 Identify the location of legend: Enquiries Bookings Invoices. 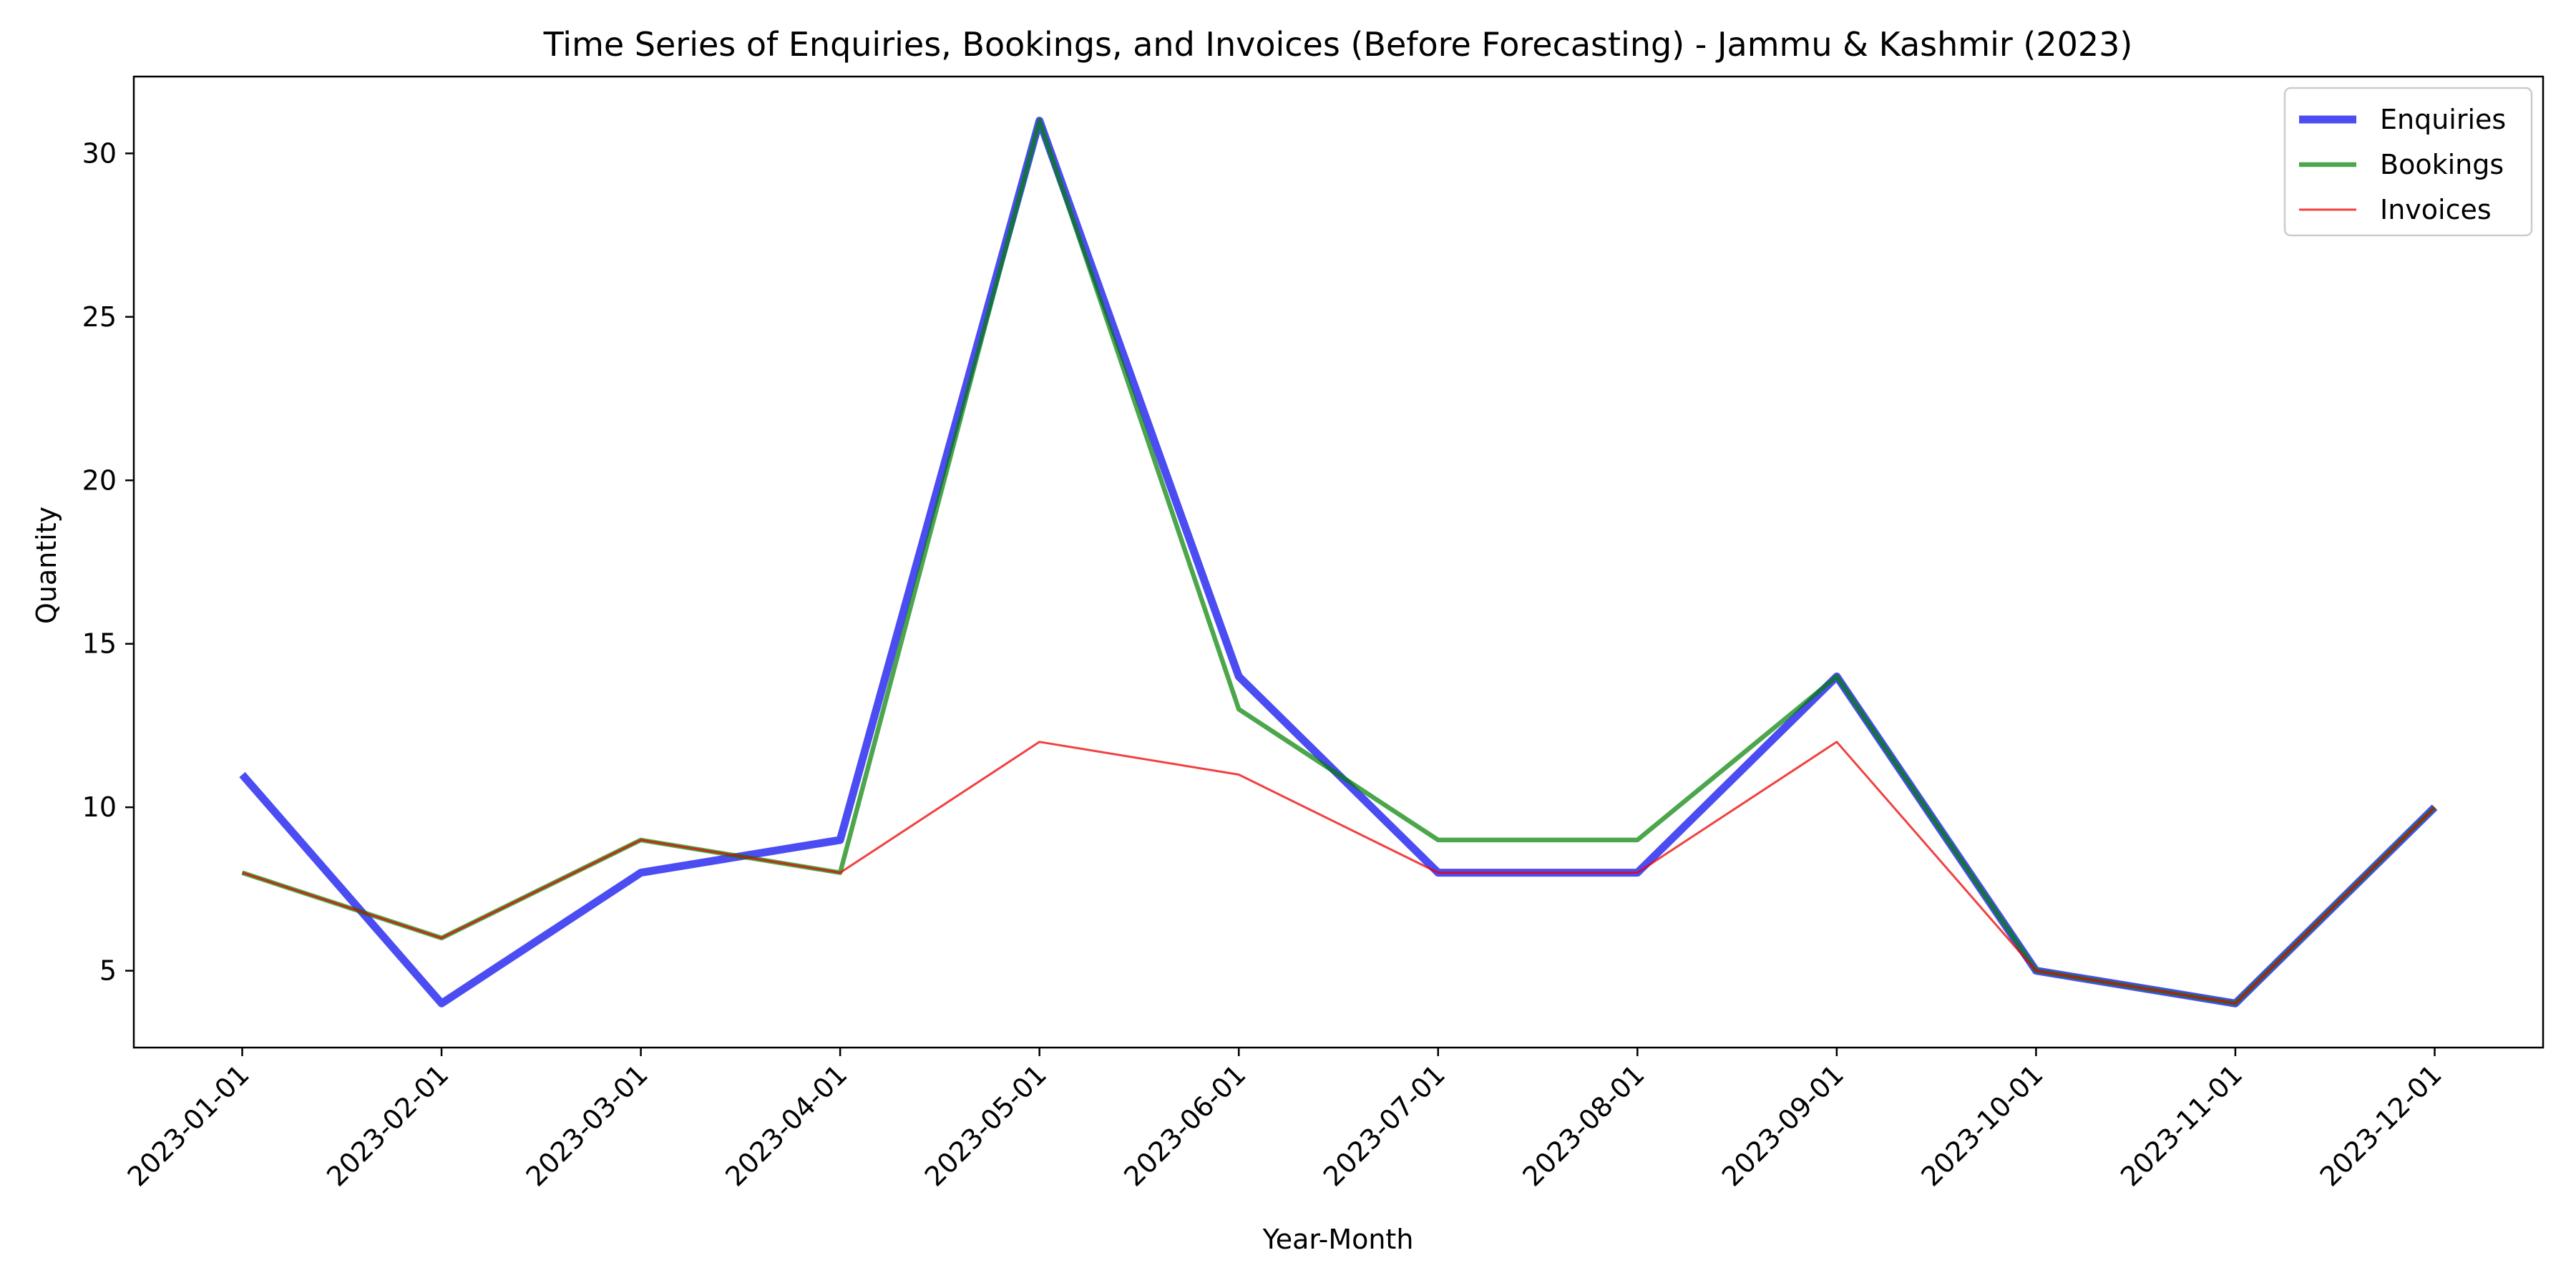
(2408, 162).